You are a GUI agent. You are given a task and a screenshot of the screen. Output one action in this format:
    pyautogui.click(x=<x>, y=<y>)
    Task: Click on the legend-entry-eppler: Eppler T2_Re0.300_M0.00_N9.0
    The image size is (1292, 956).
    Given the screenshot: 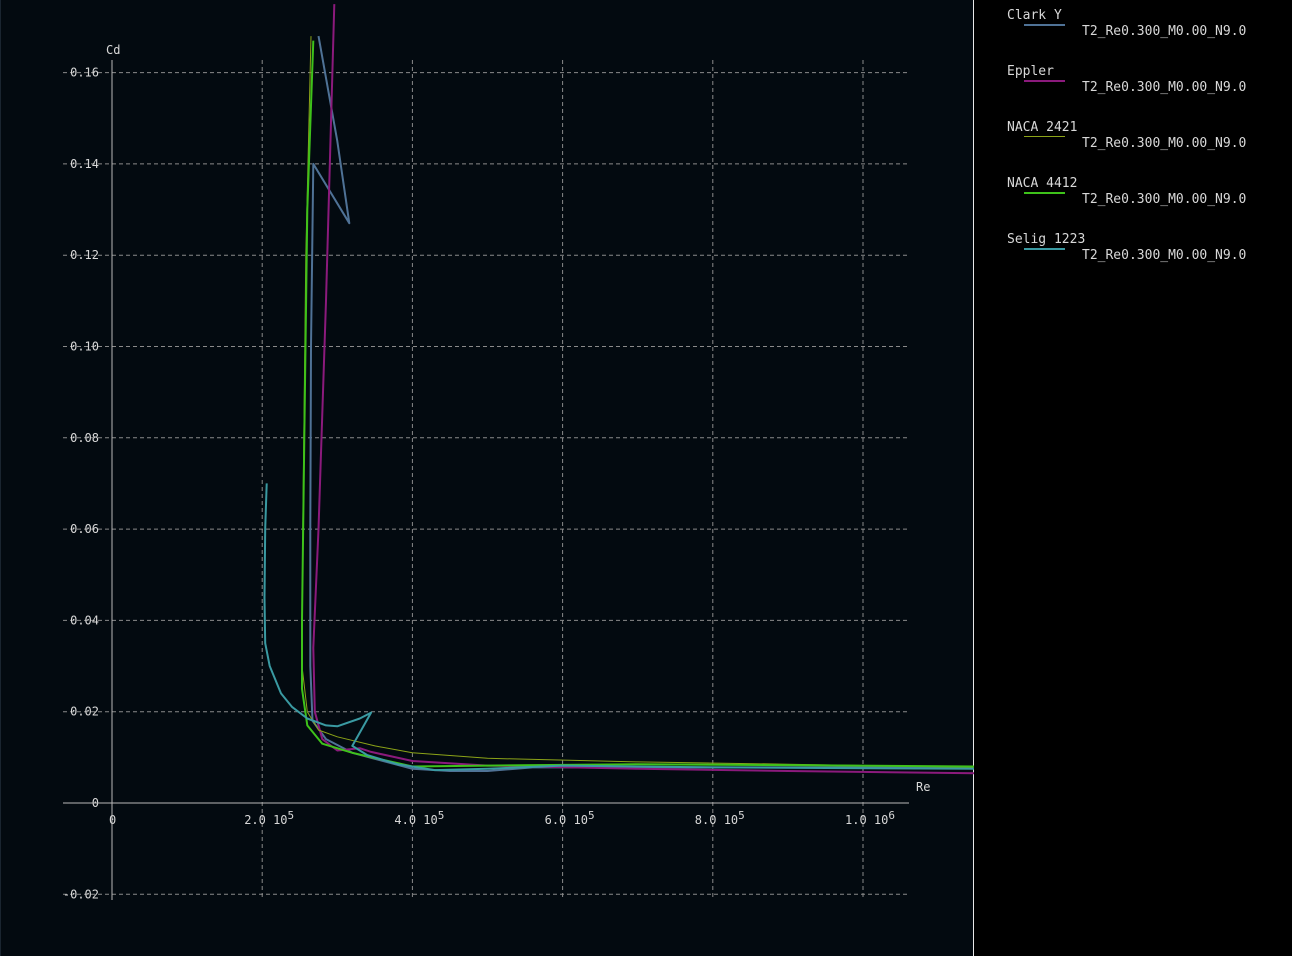 What is the action you would take?
    pyautogui.click(x=1133, y=84)
    